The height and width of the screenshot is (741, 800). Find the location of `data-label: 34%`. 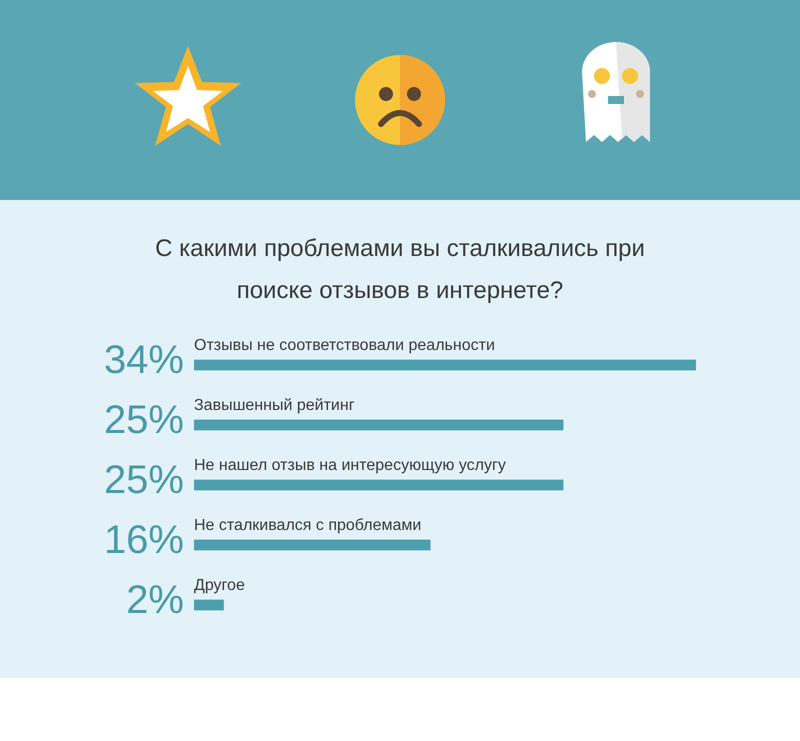

data-label: 34% is located at coordinates (144, 360).